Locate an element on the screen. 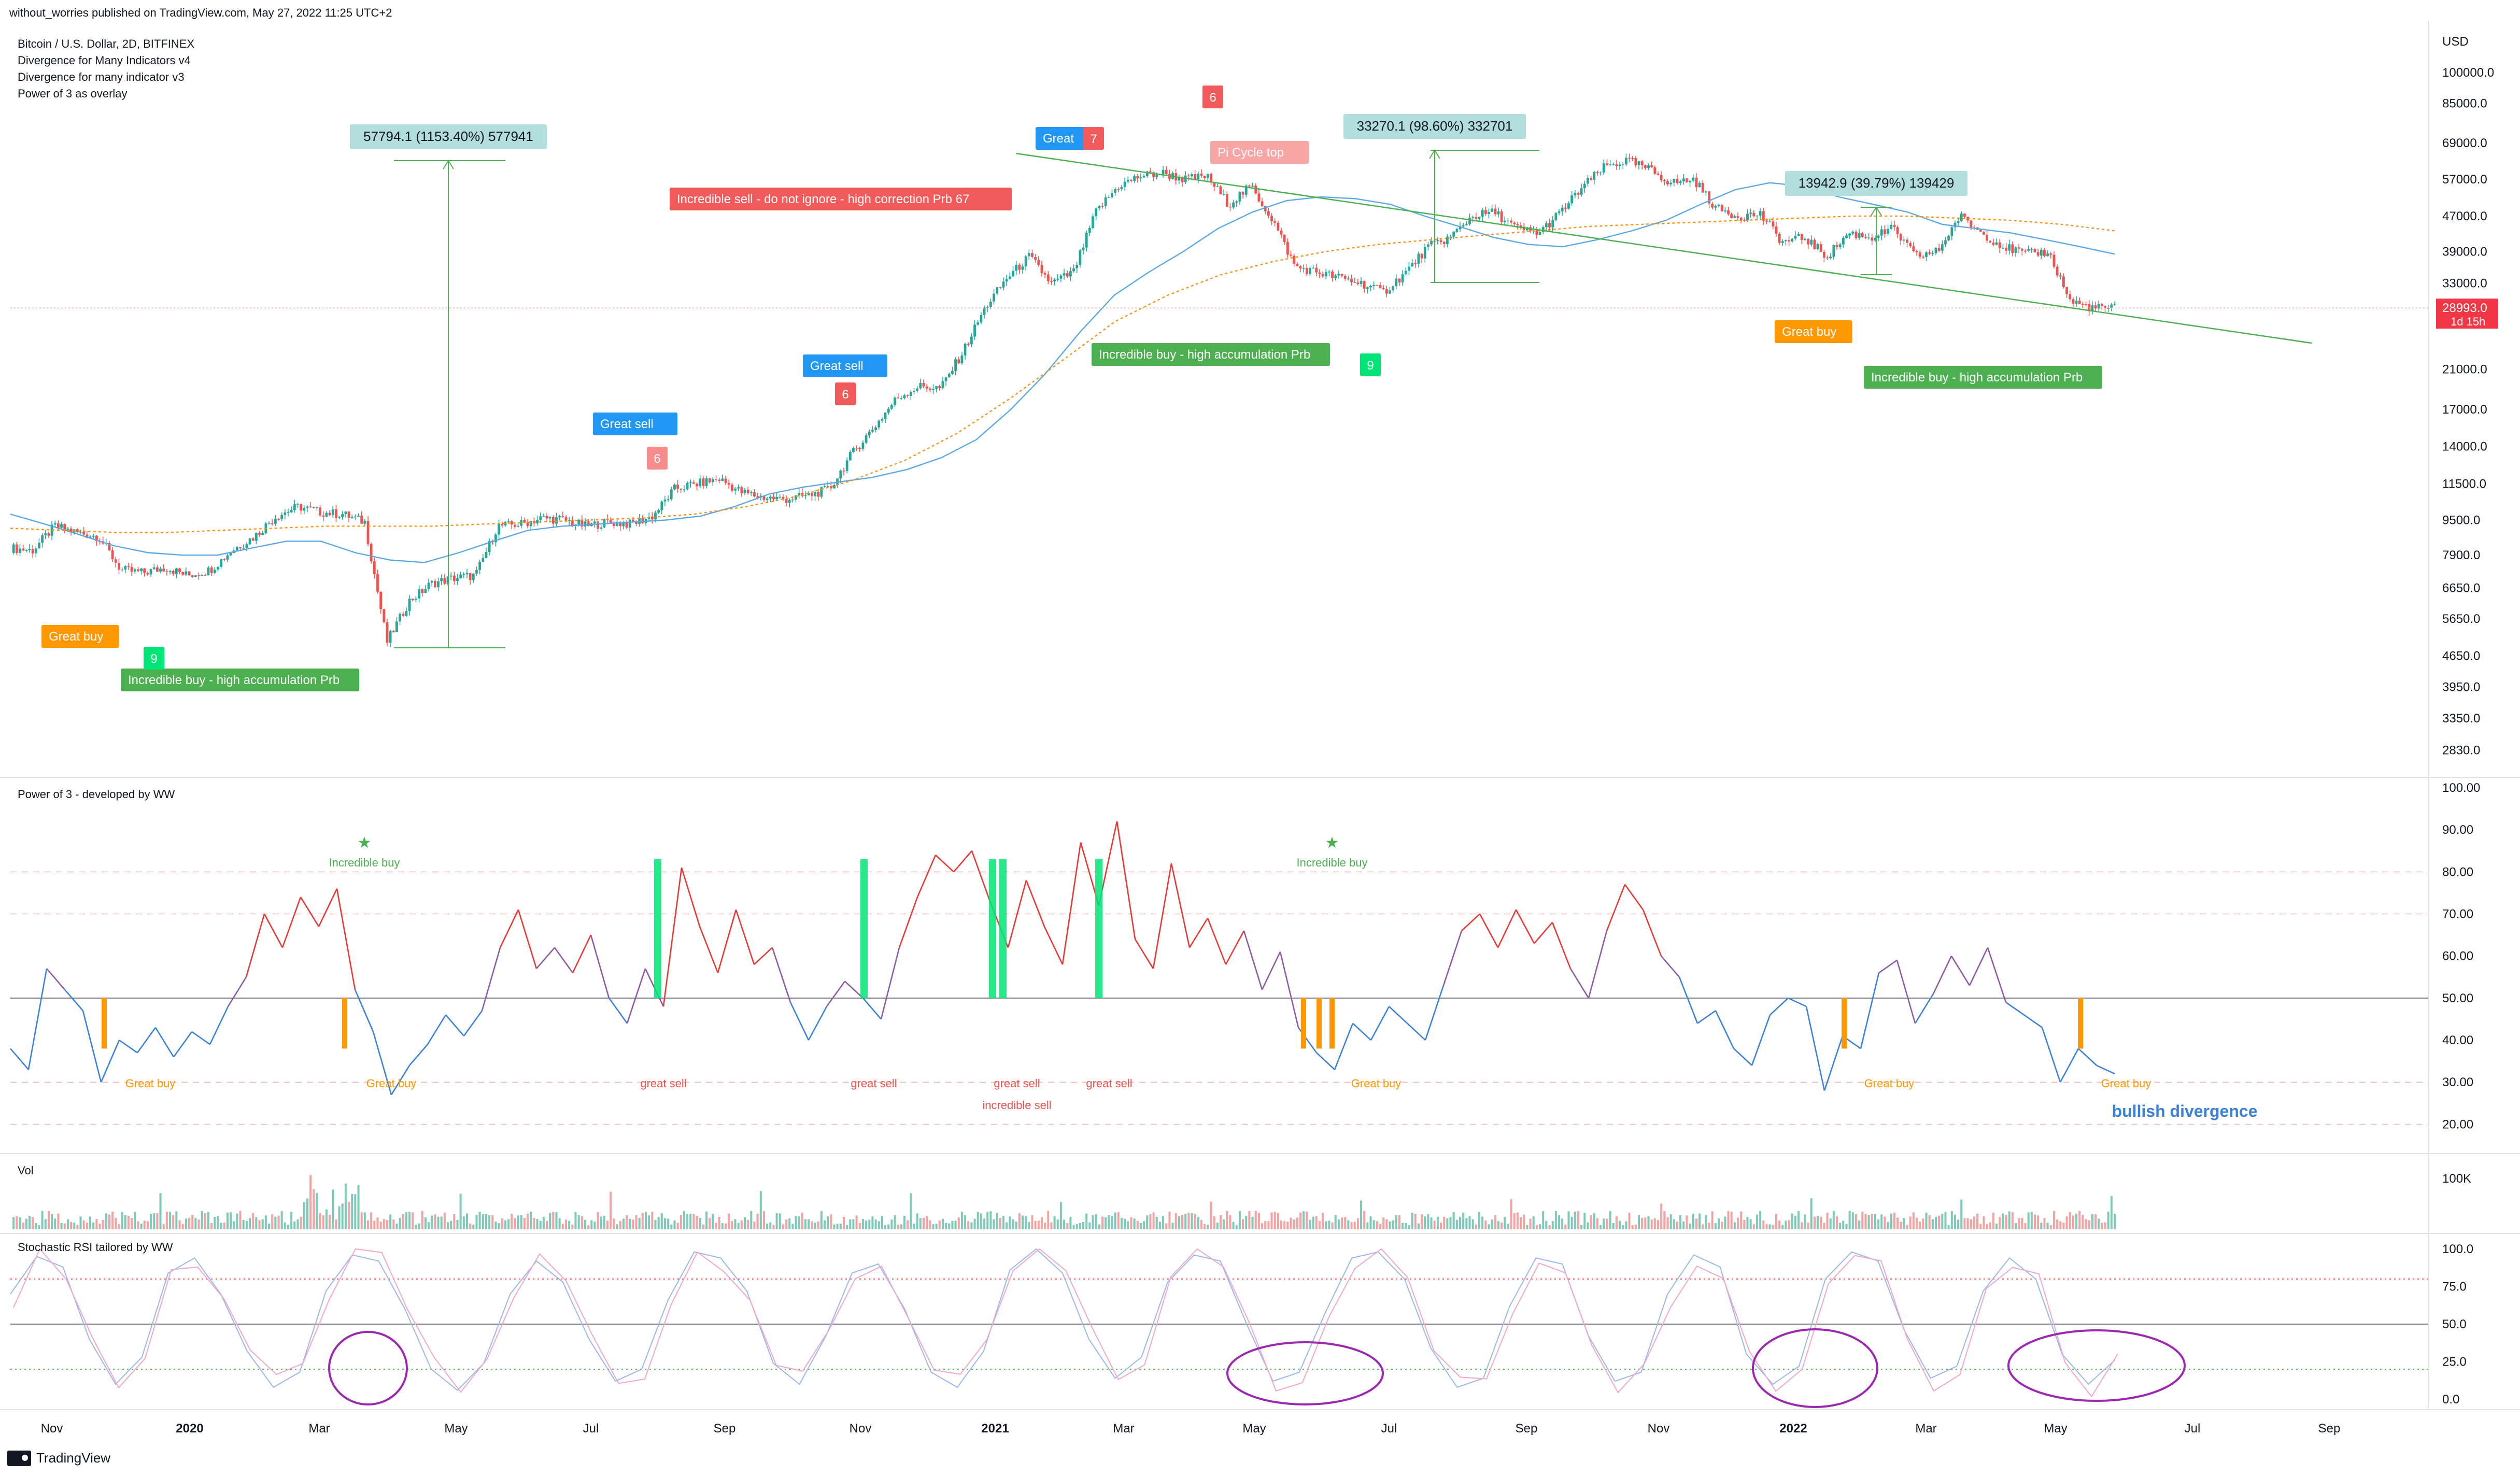 The width and height of the screenshot is (2520, 1477). power3-tick-label: 90.00 is located at coordinates (2457, 830).